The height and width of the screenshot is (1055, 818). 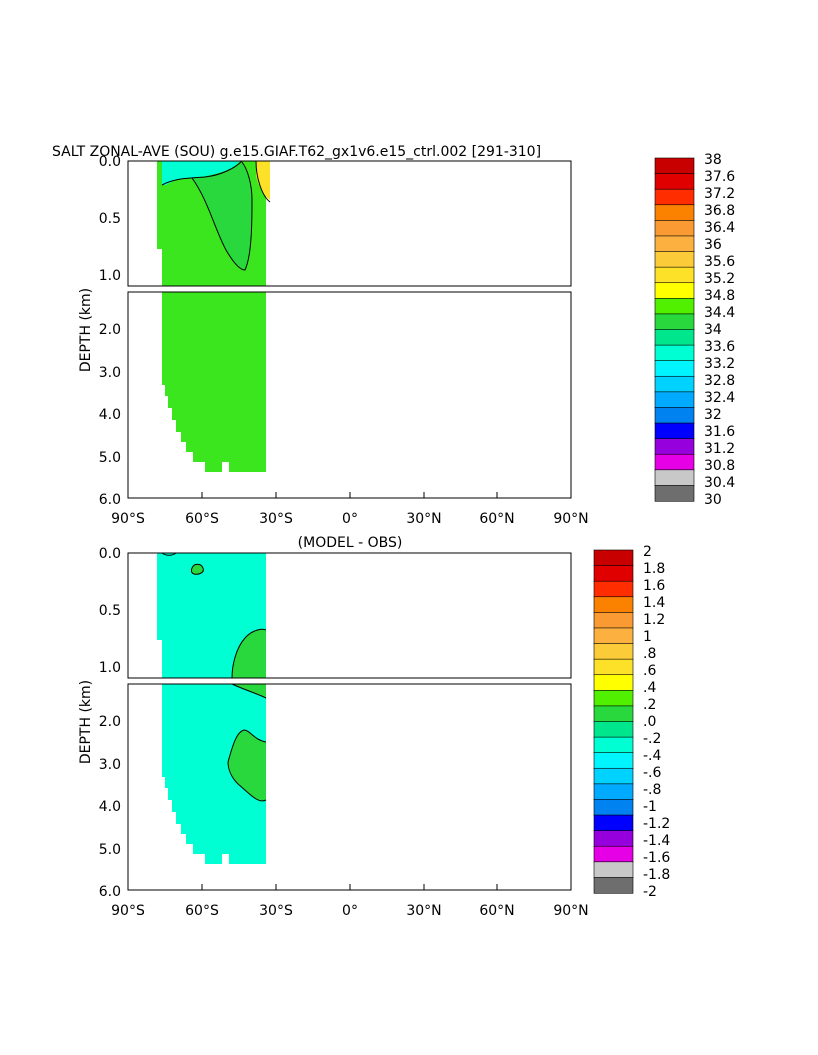 What do you see at coordinates (719, 279) in the screenshot?
I see `top-colorbar-label: 35.2` at bounding box center [719, 279].